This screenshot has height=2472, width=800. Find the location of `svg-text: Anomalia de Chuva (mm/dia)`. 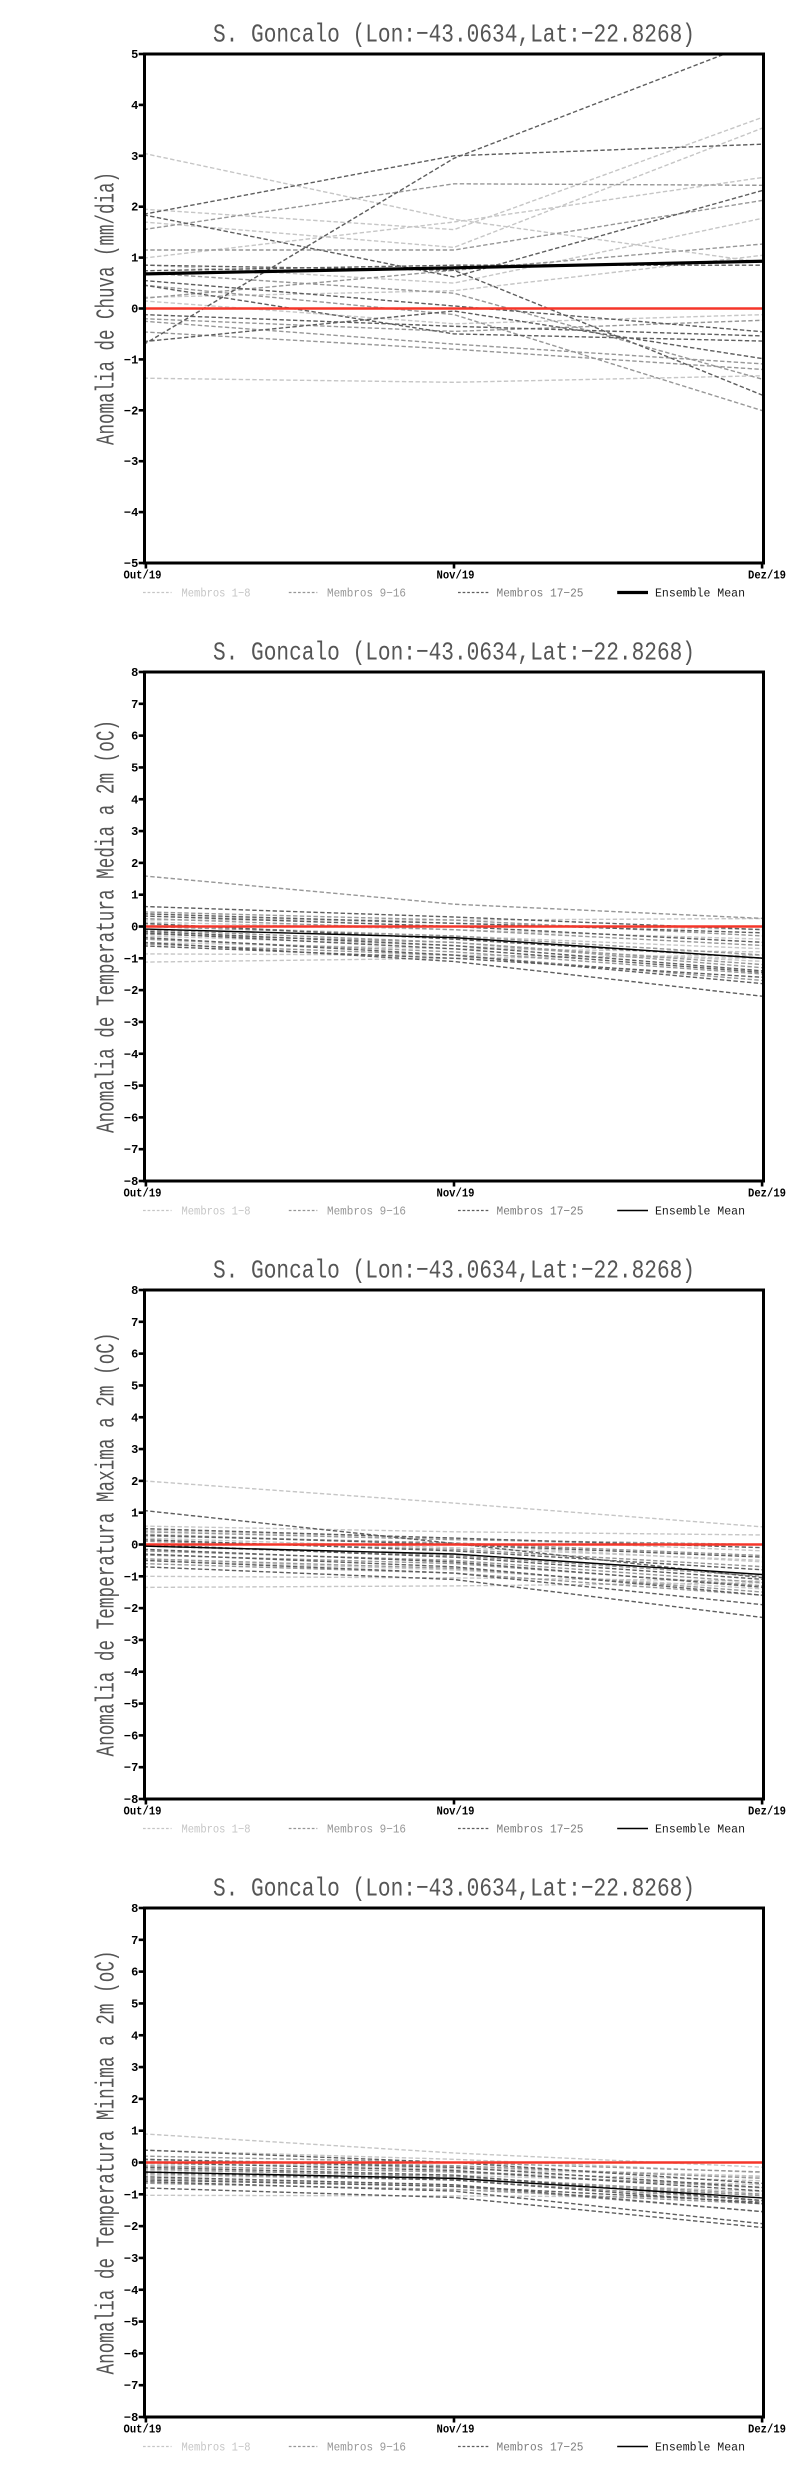

svg-text: Anomalia de Chuva (mm/dia) is located at coordinates (107, 308).